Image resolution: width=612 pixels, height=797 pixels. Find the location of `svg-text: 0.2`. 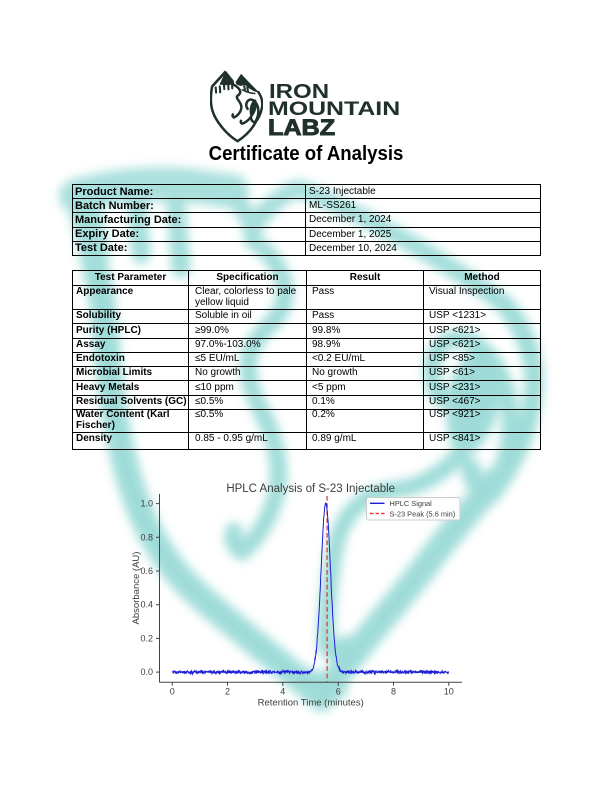

svg-text: 0.2 is located at coordinates (146, 638).